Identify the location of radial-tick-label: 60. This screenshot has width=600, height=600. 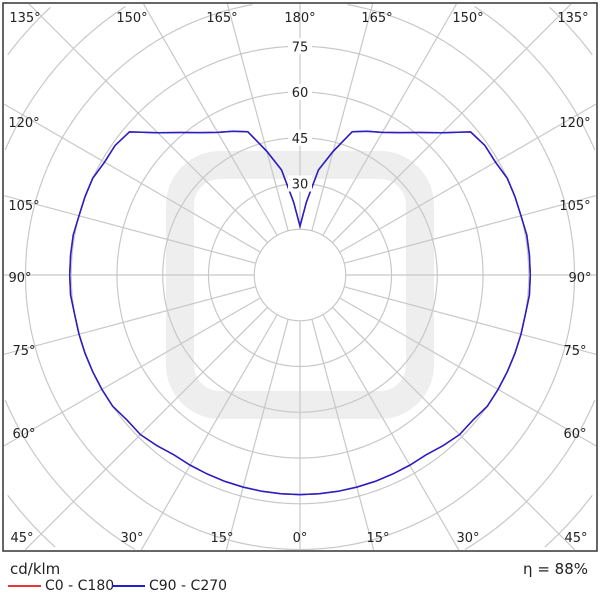
(300, 93).